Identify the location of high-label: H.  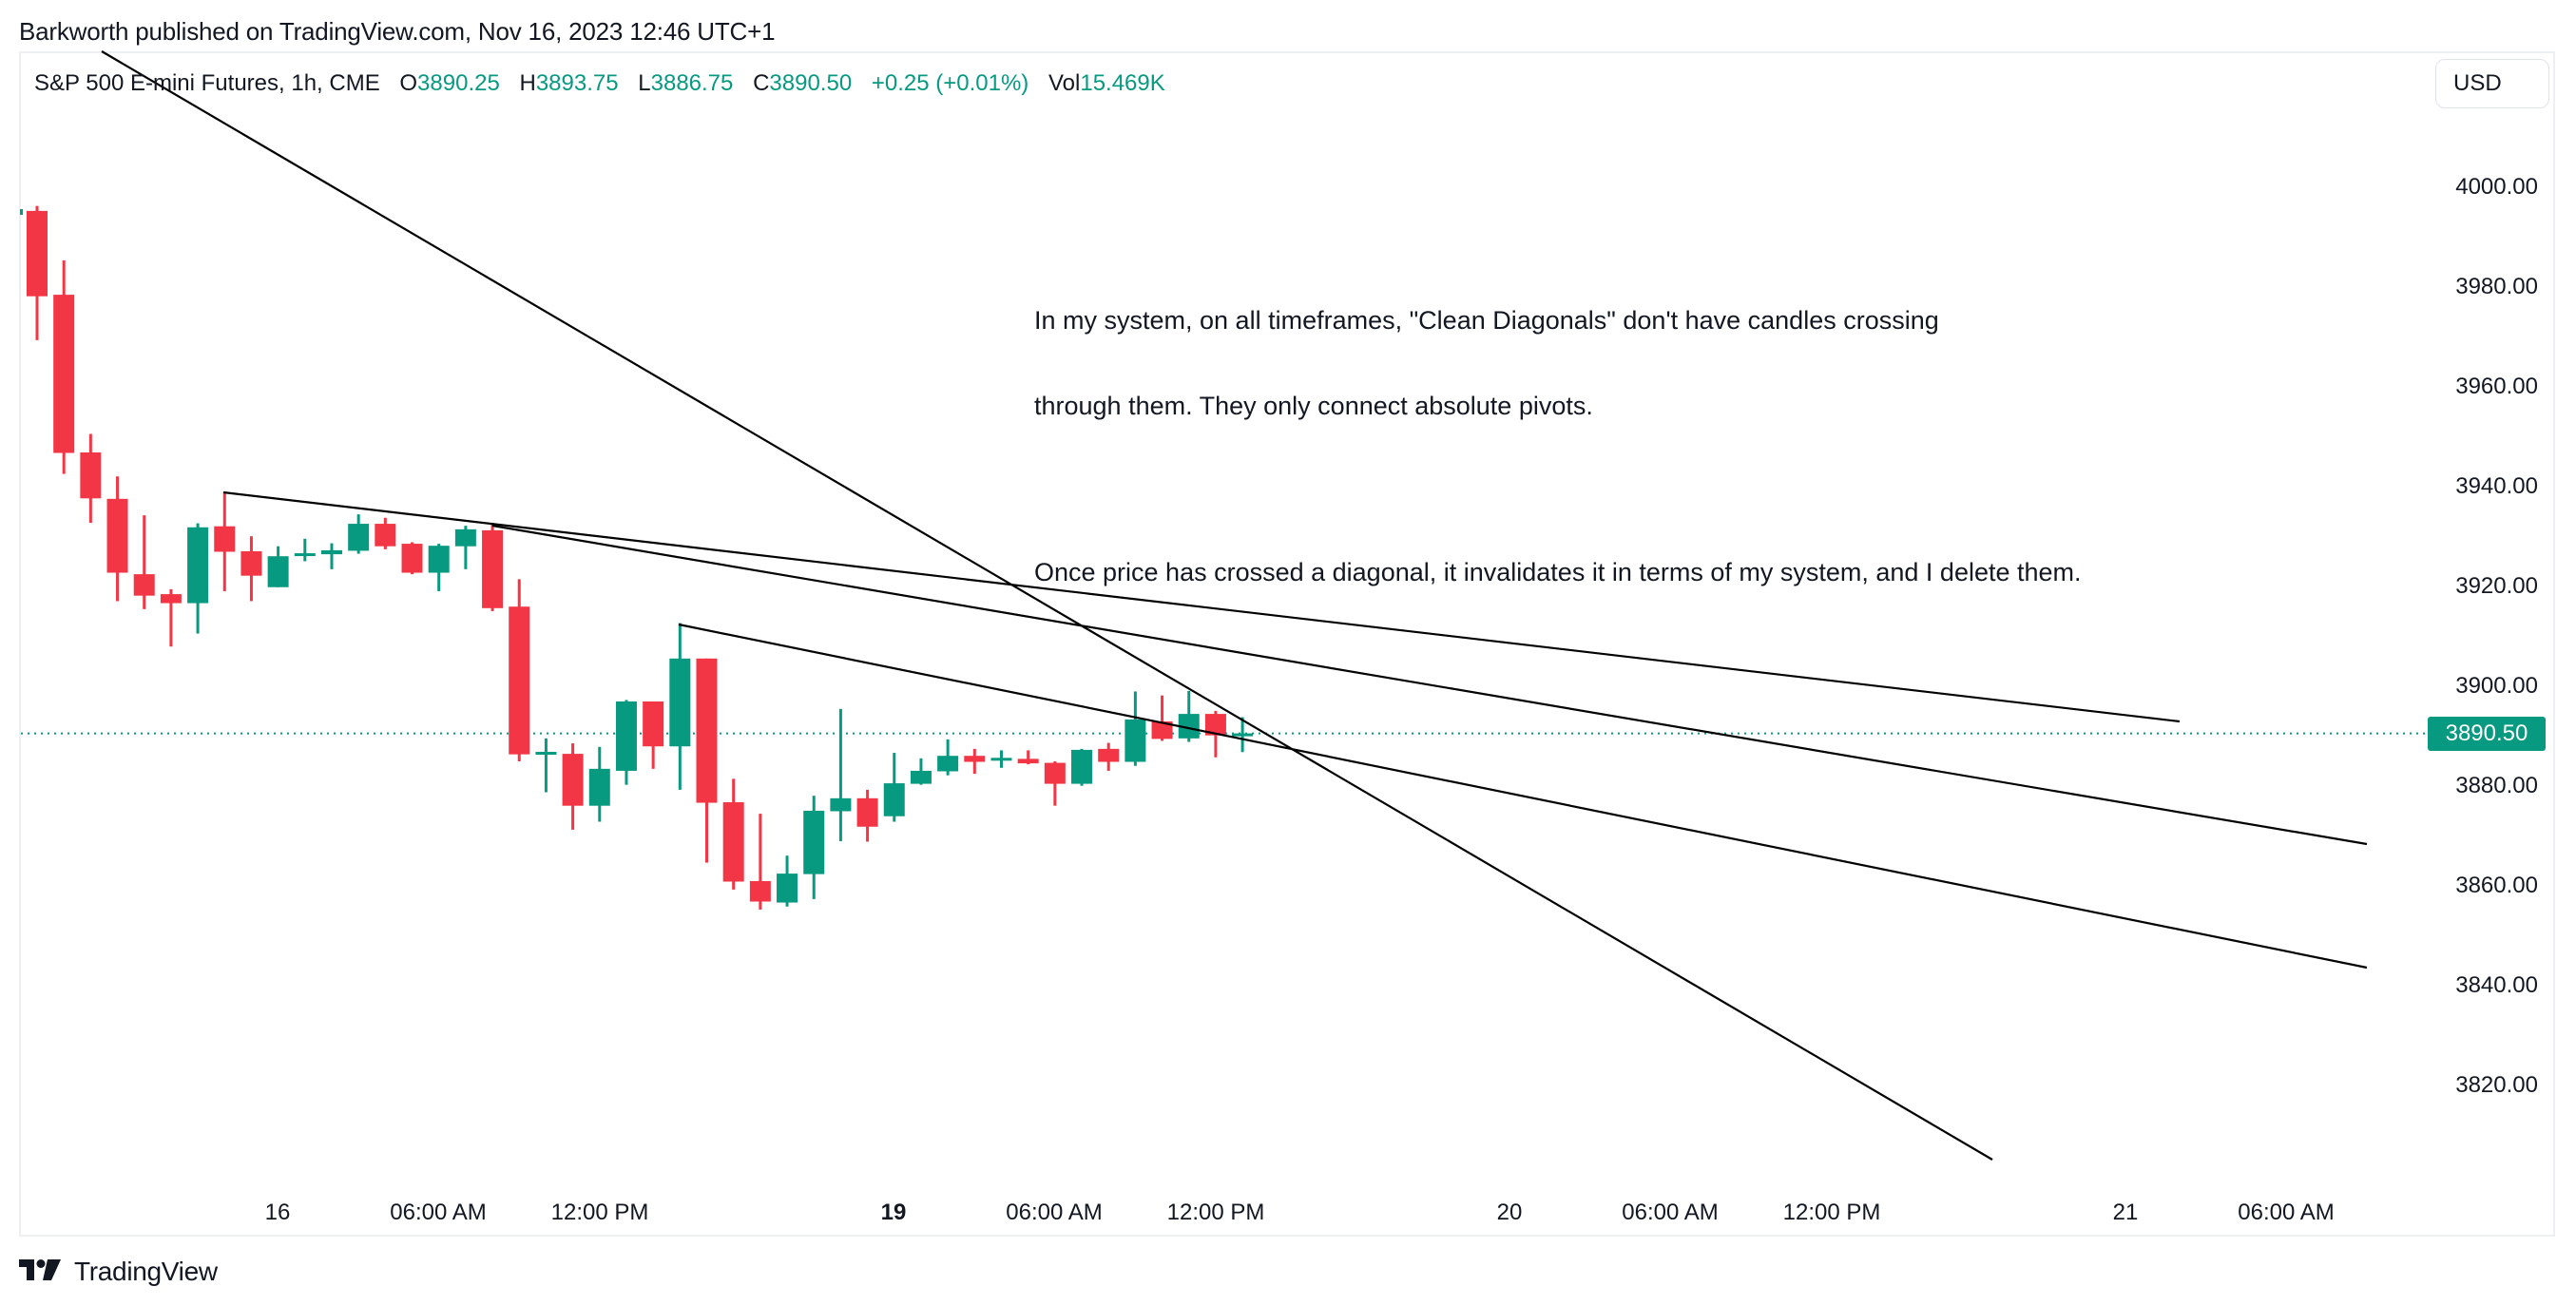
(528, 83).